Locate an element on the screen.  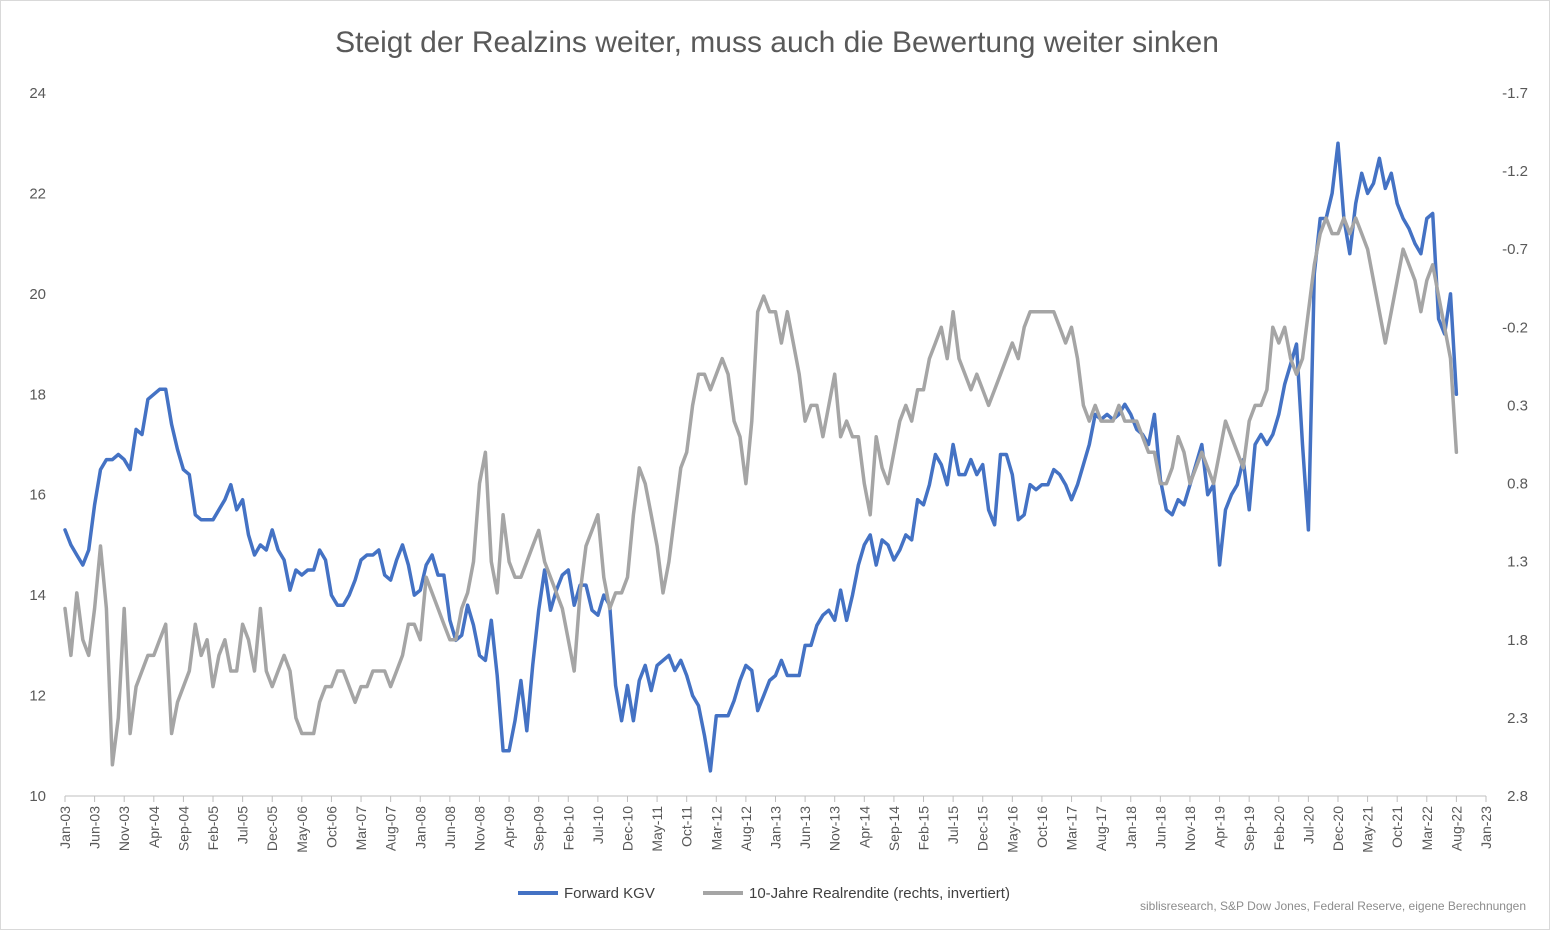
y-right-tick-label: 2.8 is located at coordinates (1517, 796).